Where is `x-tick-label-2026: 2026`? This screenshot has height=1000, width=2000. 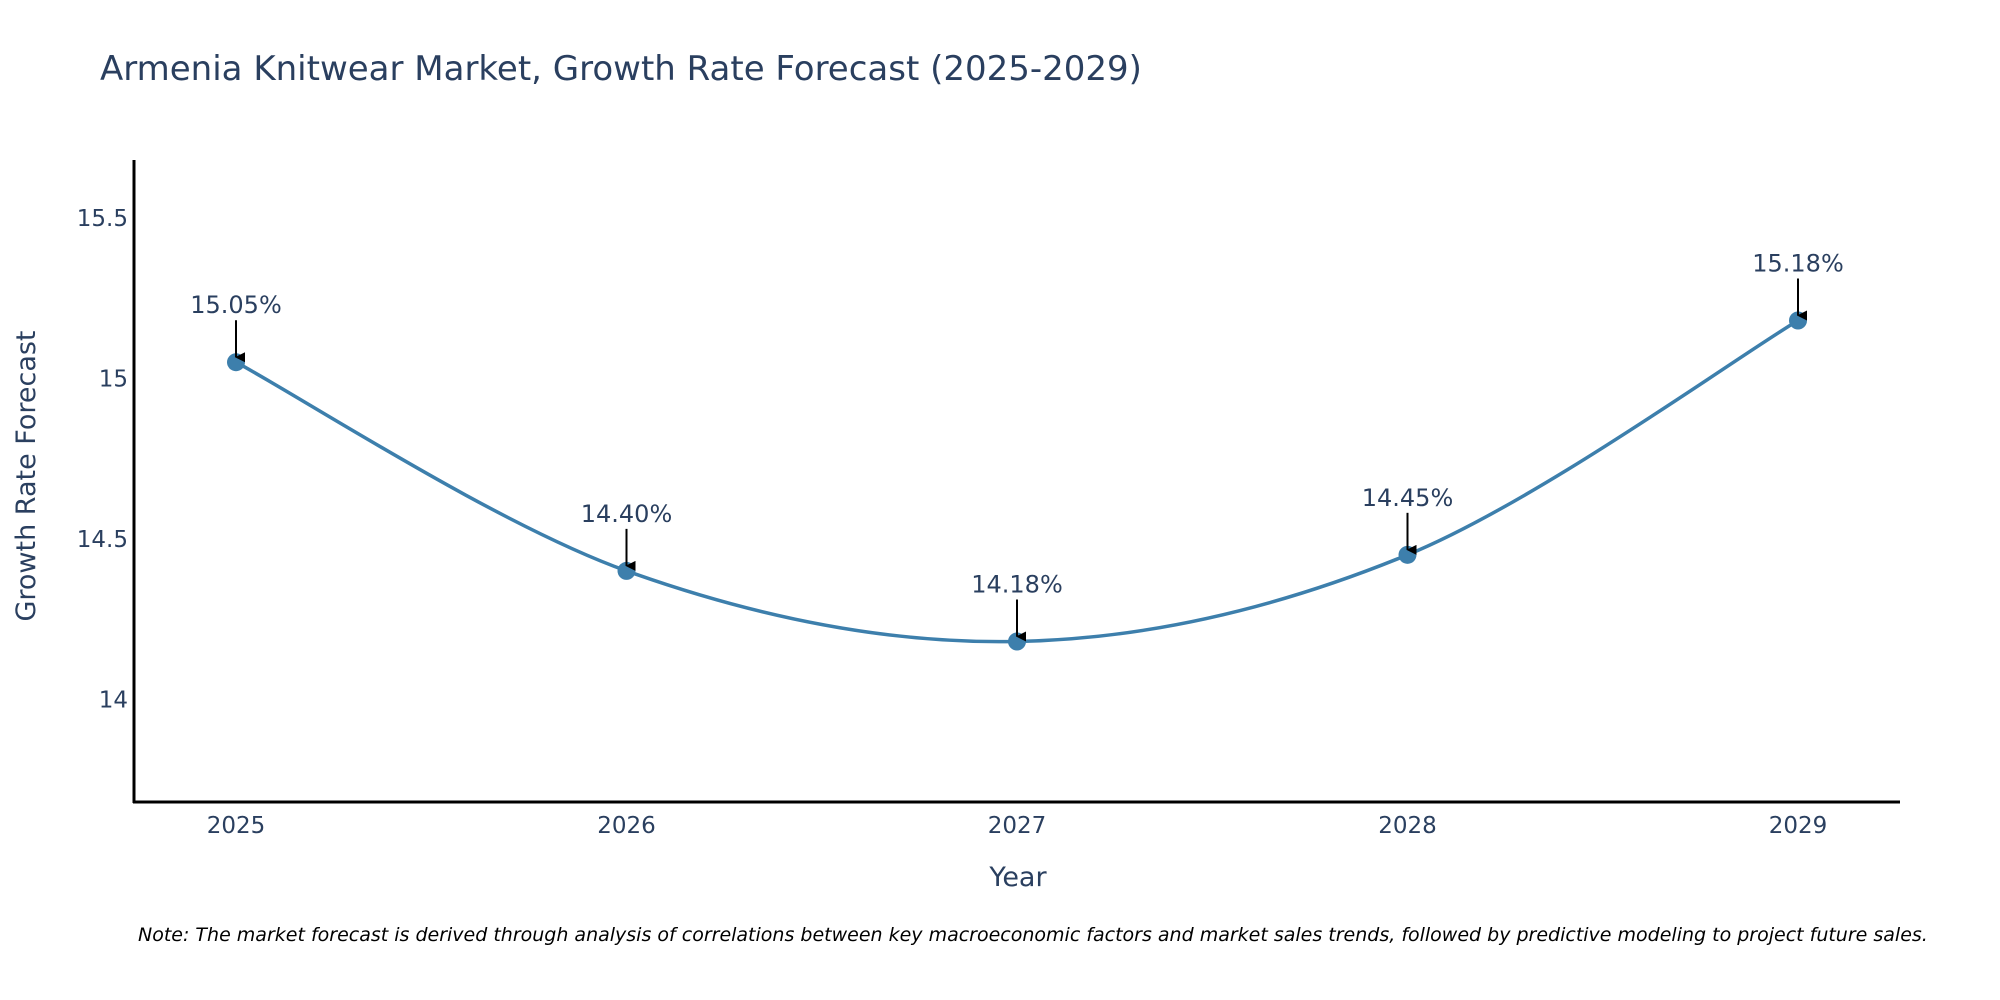
x-tick-label-2026: 2026 is located at coordinates (626, 826).